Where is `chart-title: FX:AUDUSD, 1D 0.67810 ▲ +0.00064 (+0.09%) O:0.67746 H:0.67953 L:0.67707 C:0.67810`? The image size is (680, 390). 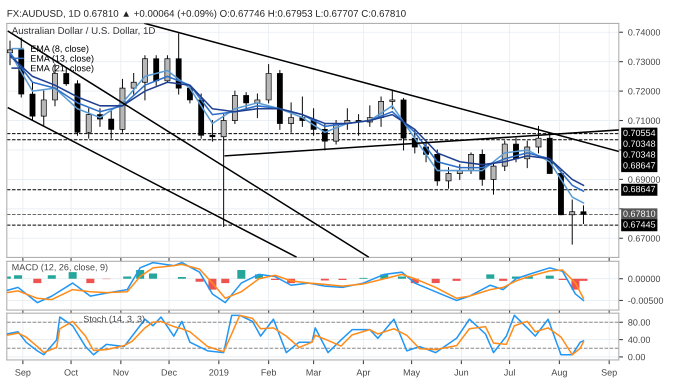
chart-title: FX:AUDUSD, 1D 0.67810 ▲ +0.00064 (+0.09%) O:0.67746 H:0.67953 L:0.67707 C:0.67810 is located at coordinates (207, 14).